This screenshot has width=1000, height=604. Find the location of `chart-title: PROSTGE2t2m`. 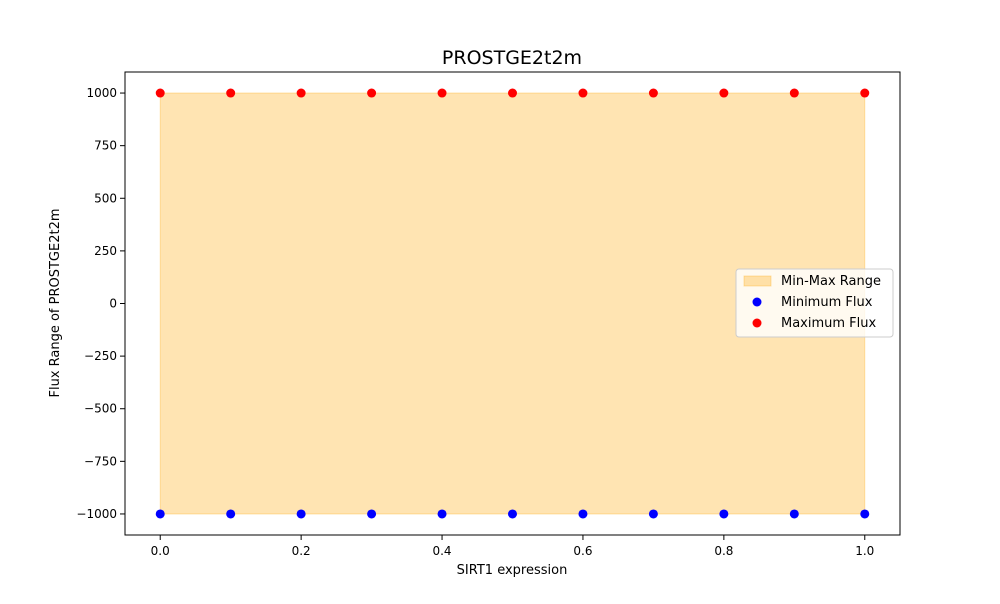

chart-title: PROSTGE2t2m is located at coordinates (512, 58).